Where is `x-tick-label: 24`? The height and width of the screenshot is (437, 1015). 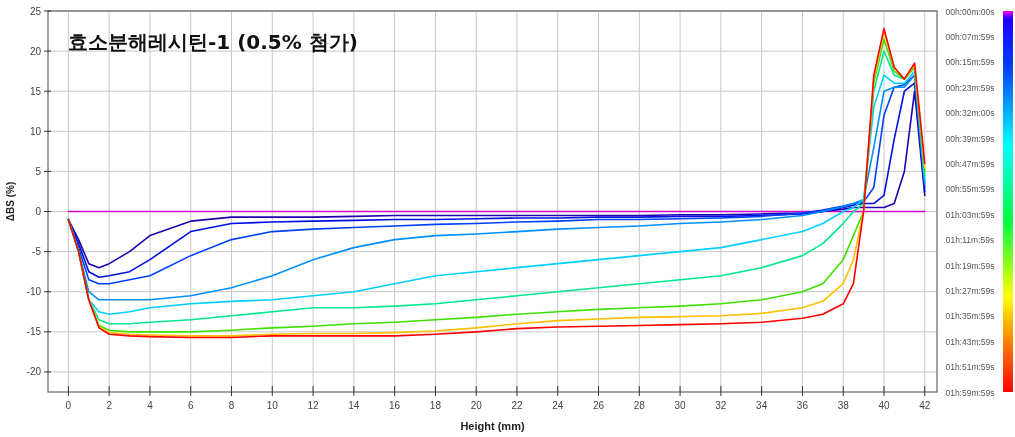 x-tick-label: 24 is located at coordinates (558, 405).